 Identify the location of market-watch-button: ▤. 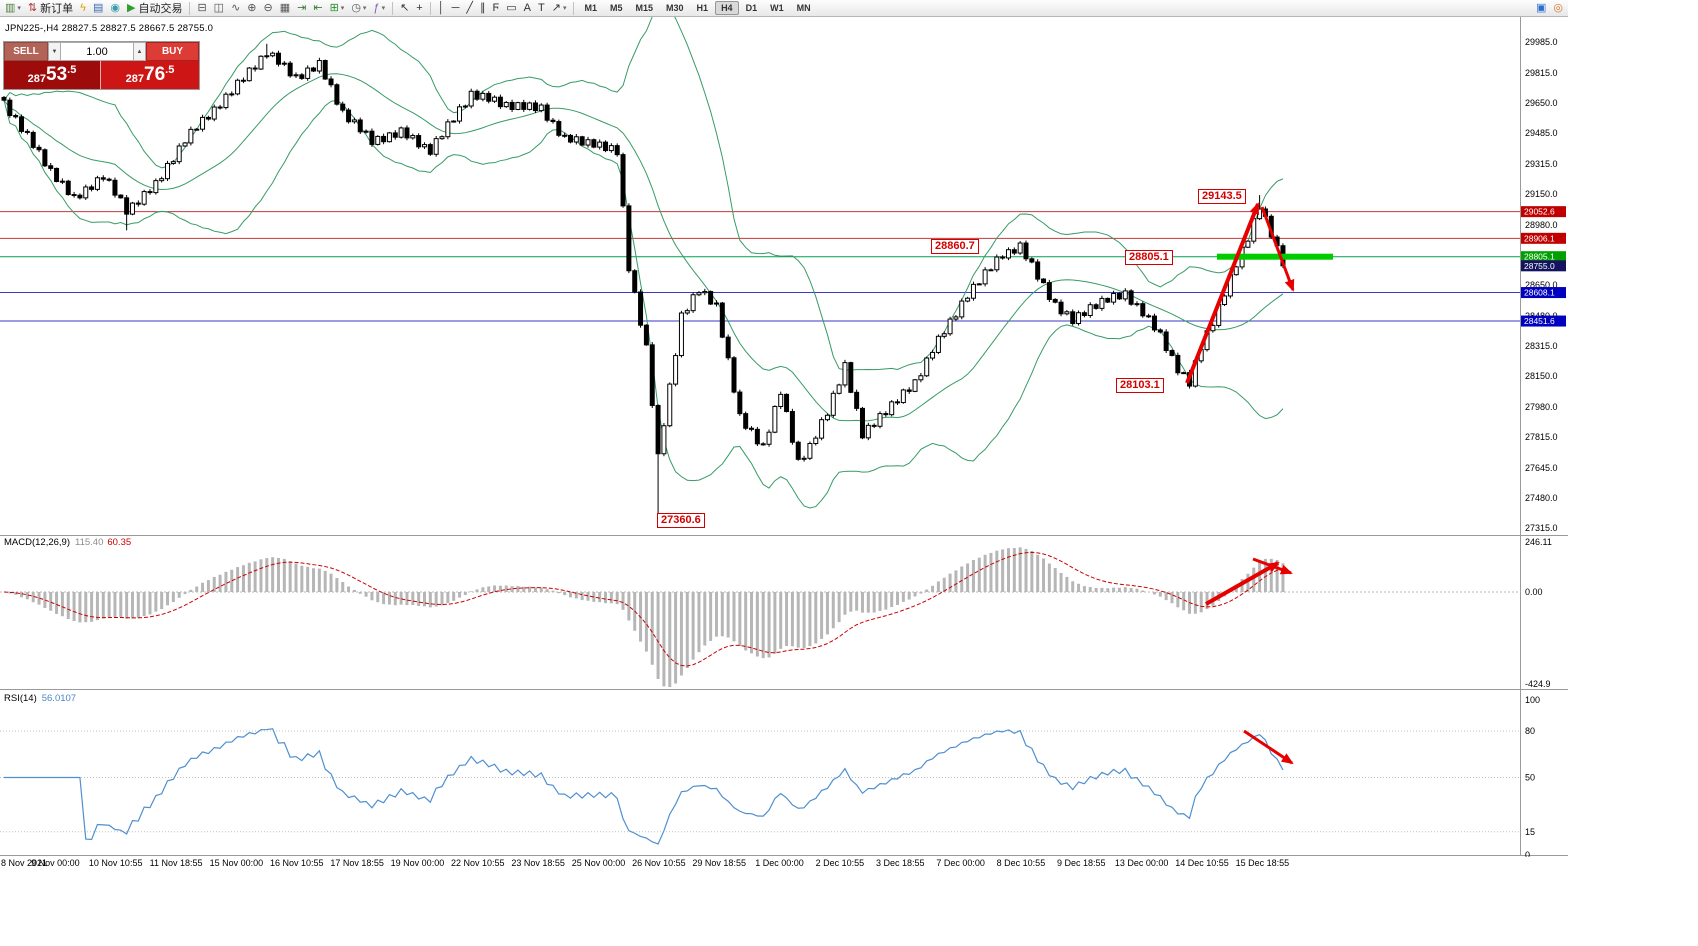
(98, 8).